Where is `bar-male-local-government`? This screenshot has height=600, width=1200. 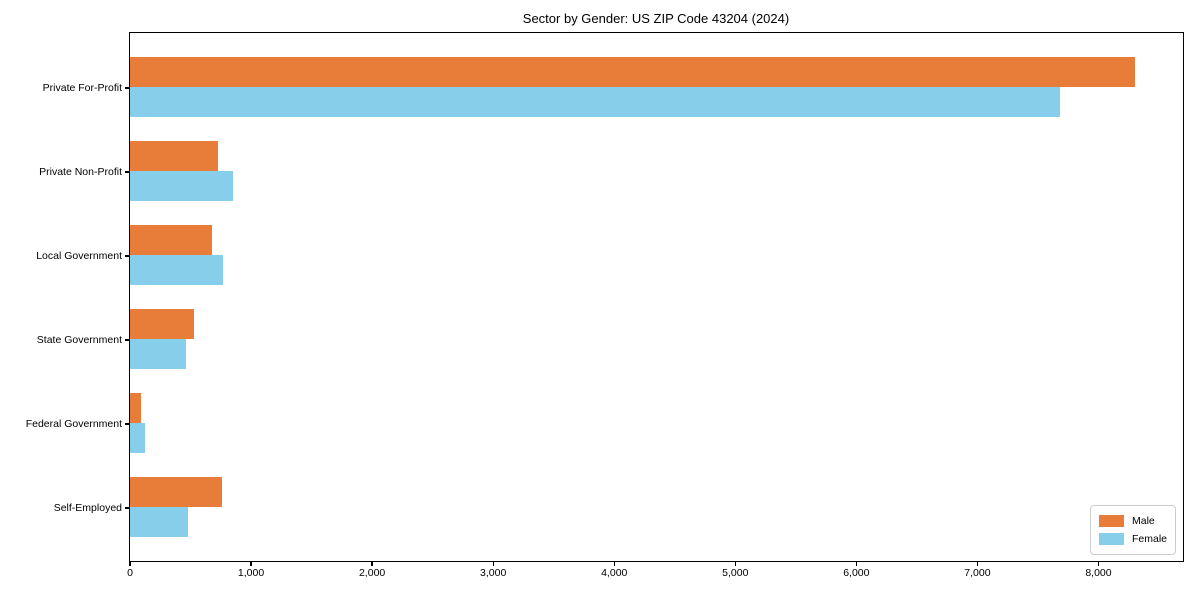
bar-male-local-government is located at coordinates (171, 239).